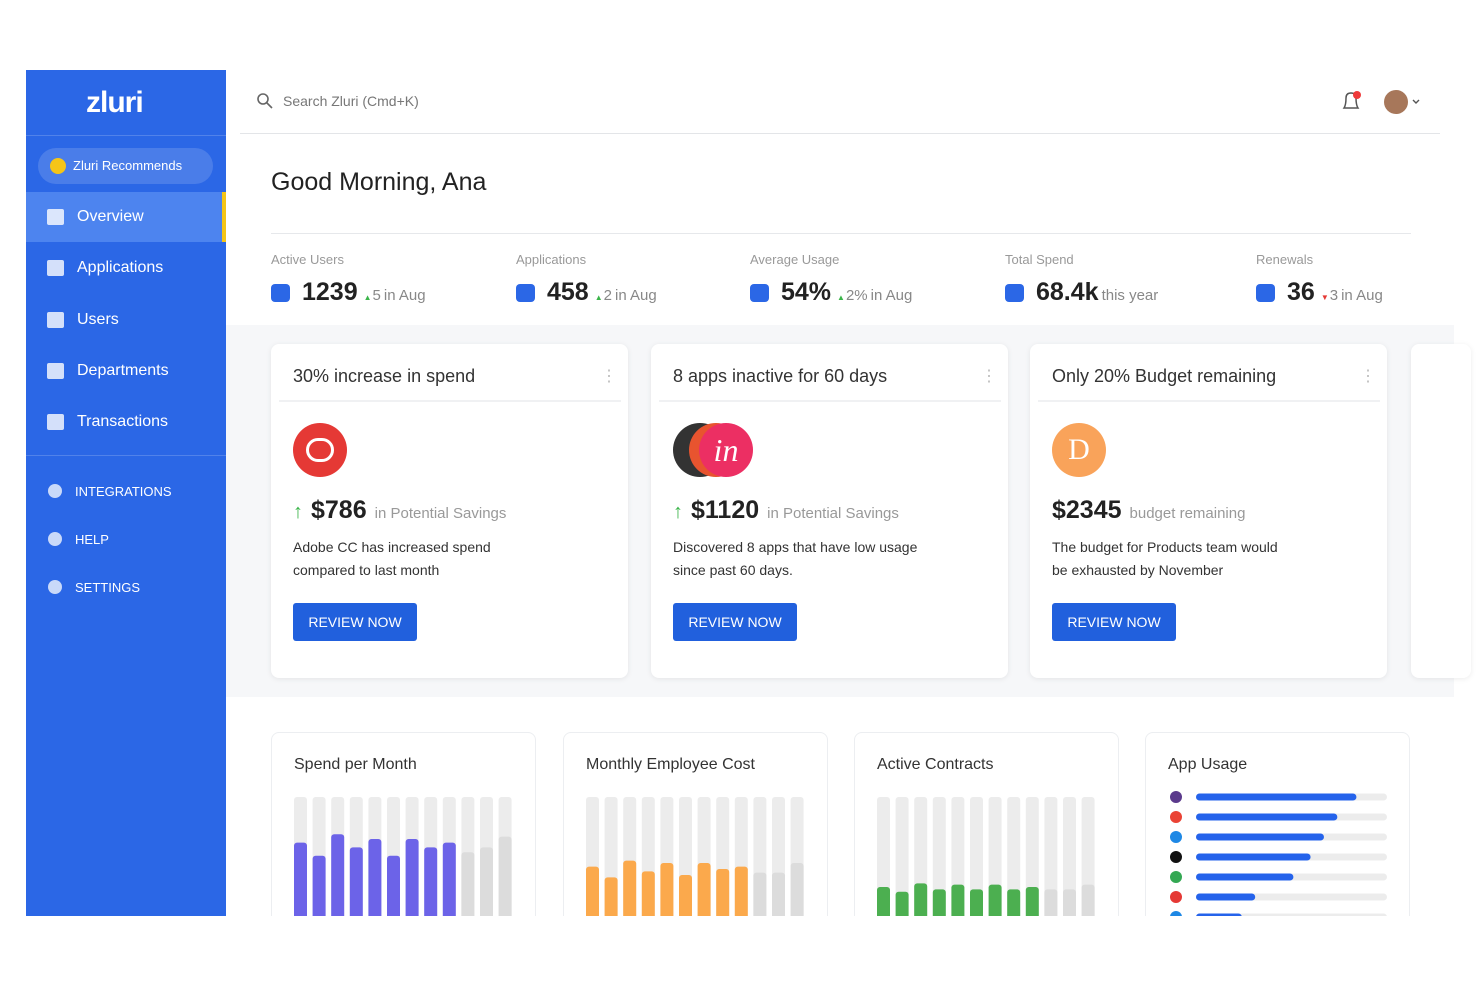 The image size is (1480, 987). I want to click on stat-row: 36 ▼ 3 in Aug, so click(1319, 292).